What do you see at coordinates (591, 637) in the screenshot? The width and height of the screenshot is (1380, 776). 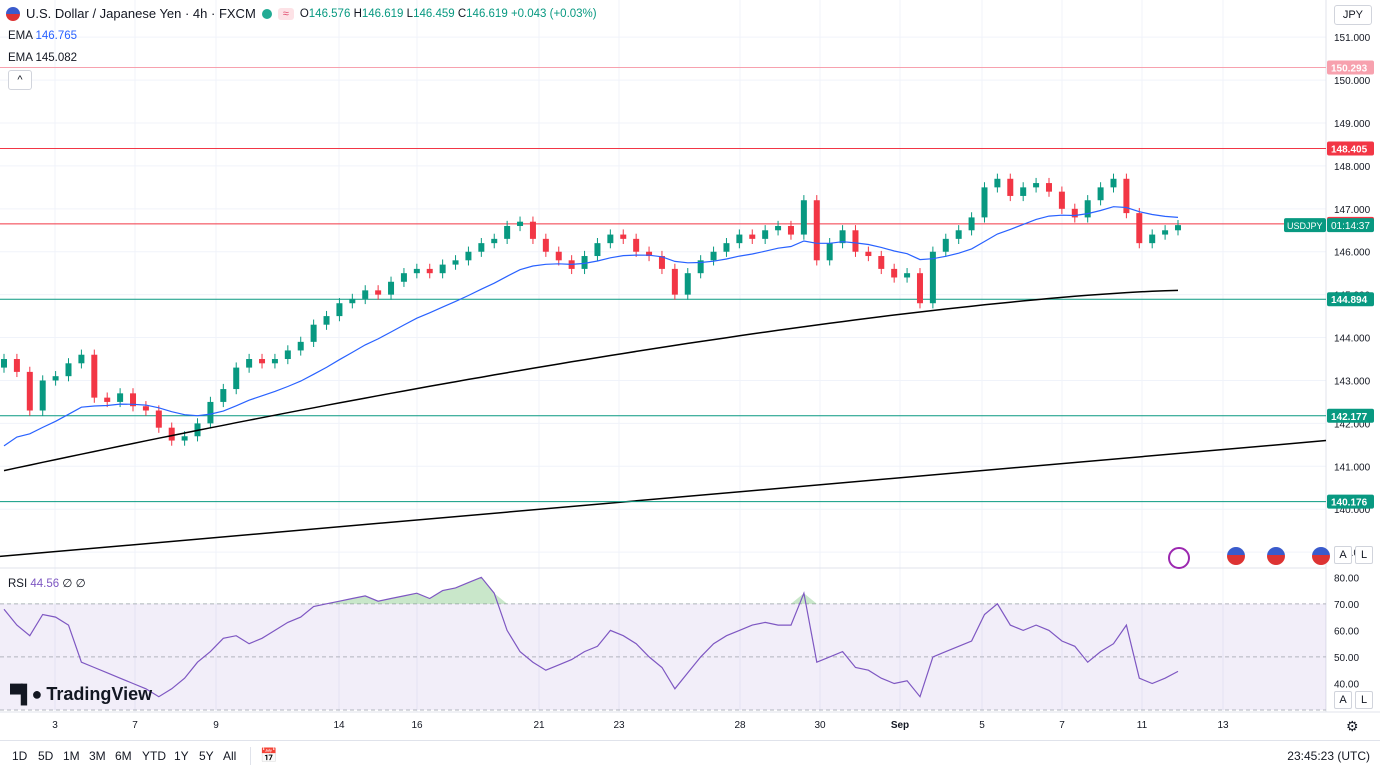 I see `rsi-line` at bounding box center [591, 637].